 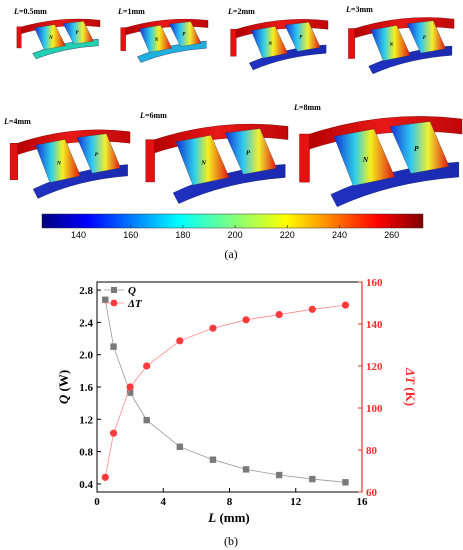 What do you see at coordinates (63, 399) in the screenshot?
I see `y-left-axis-label-var: Q` at bounding box center [63, 399].